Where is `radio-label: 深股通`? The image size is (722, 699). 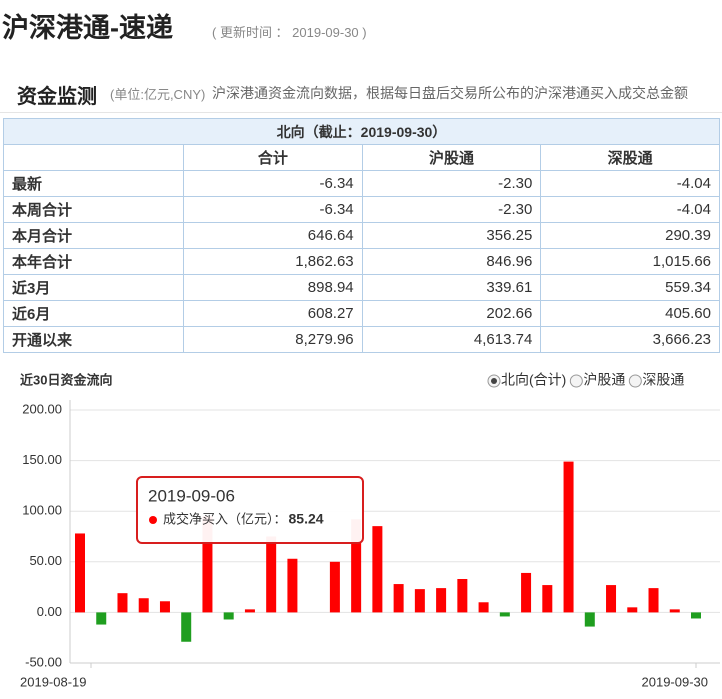
radio-label: 深股通 is located at coordinates (663, 380).